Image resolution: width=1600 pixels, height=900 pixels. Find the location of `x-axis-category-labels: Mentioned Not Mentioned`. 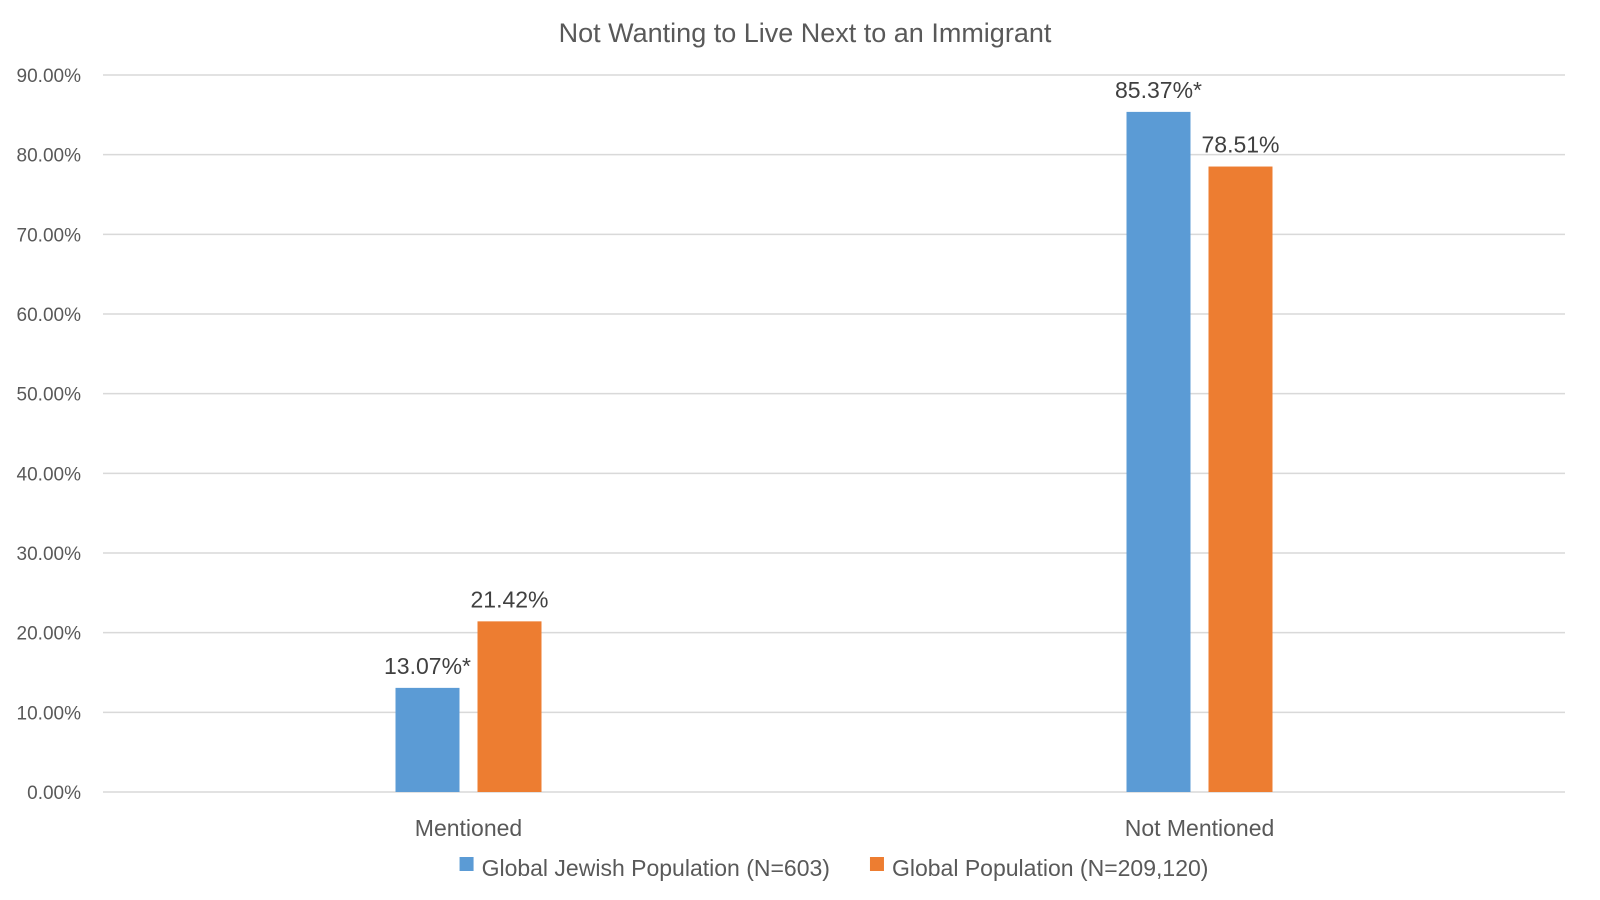

x-axis-category-labels: Mentioned Not Mentioned is located at coordinates (845, 828).